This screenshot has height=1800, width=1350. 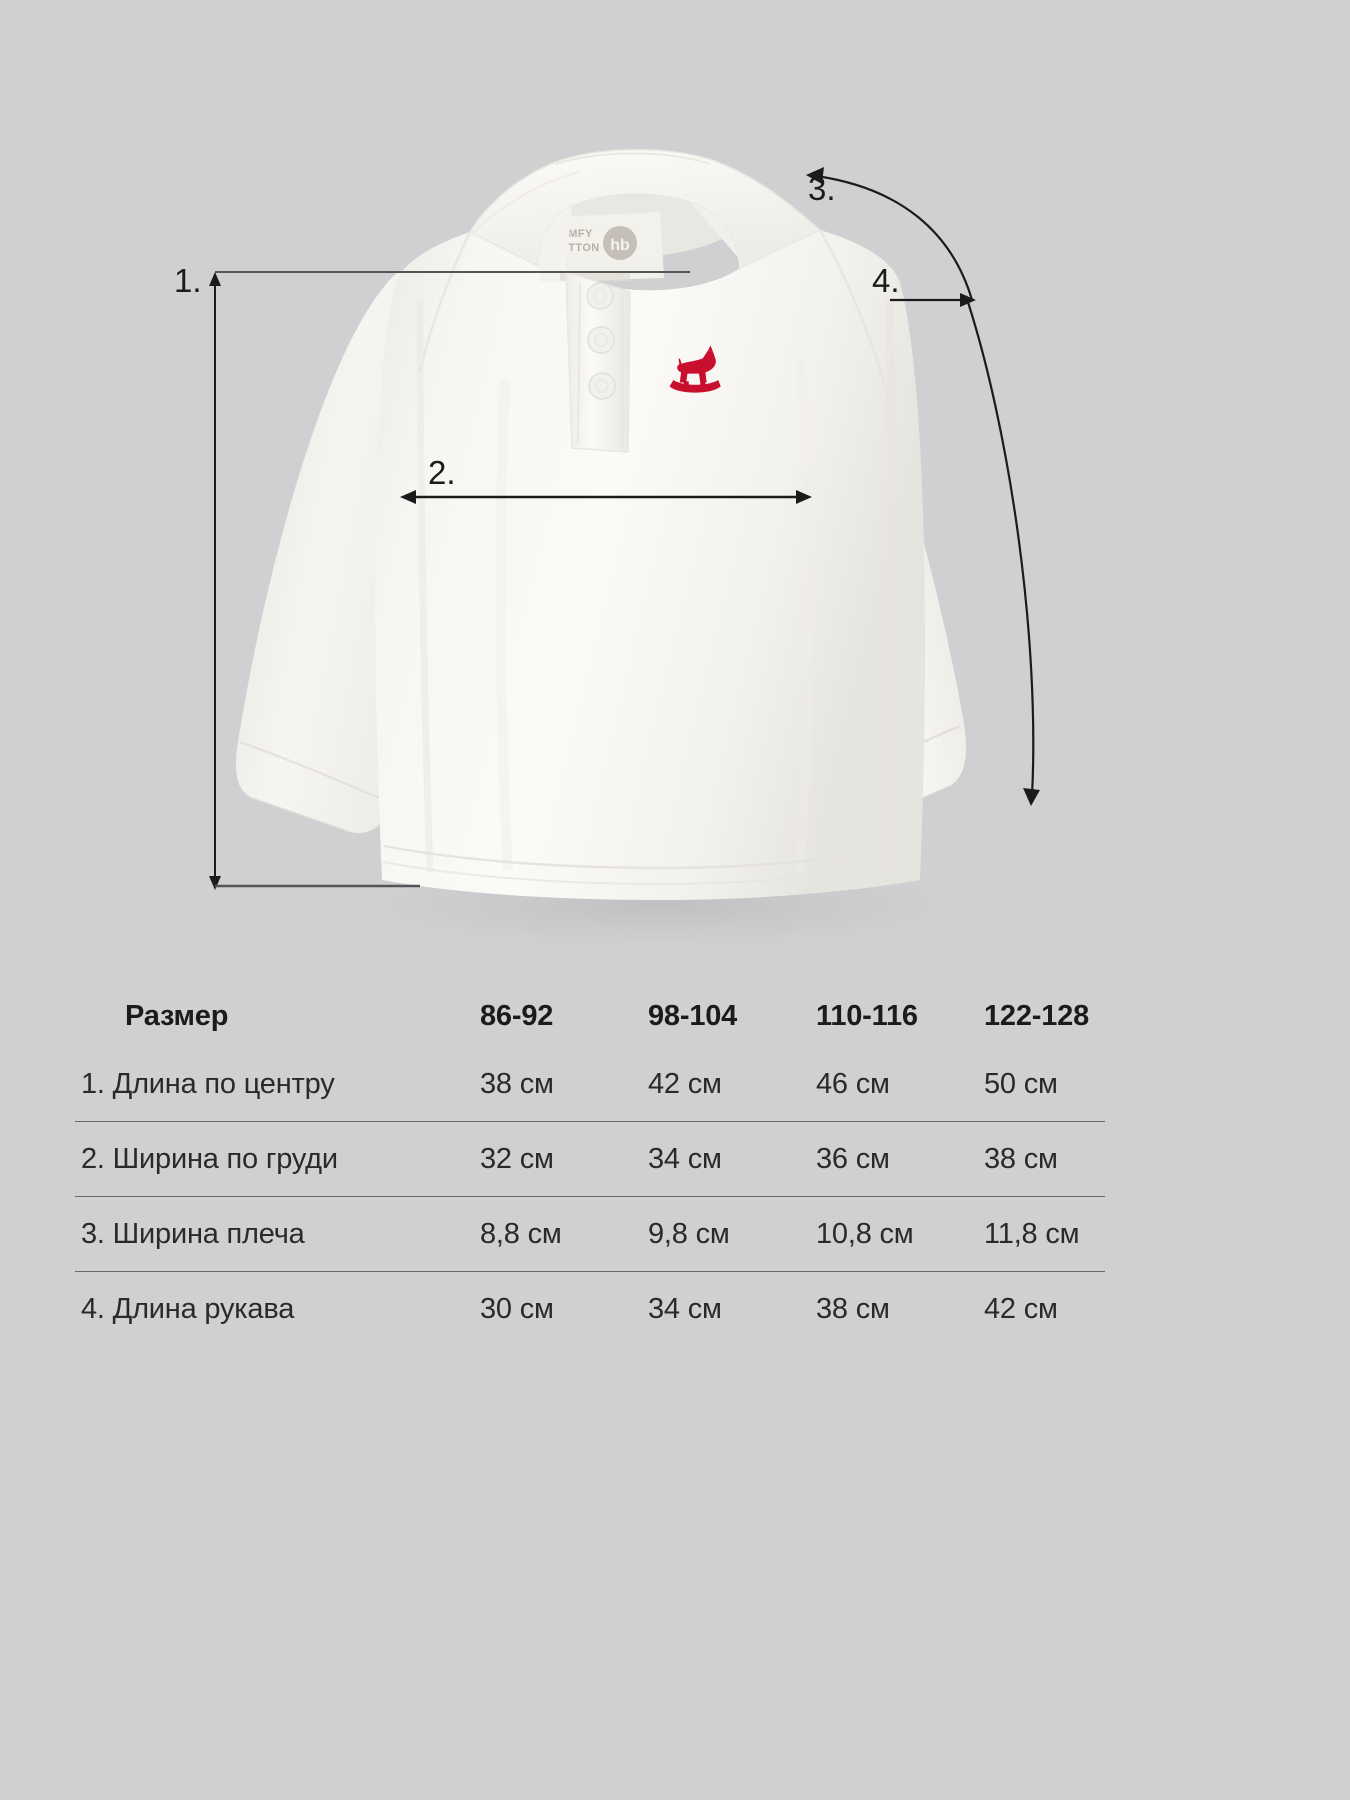 I want to click on column-header-110-116: 110-116, so click(x=867, y=1015).